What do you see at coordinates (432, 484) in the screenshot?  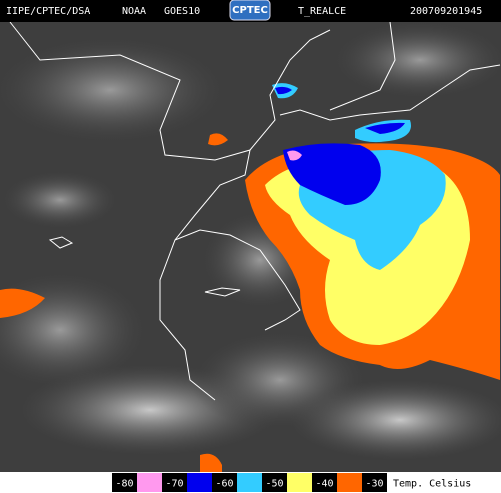 I see `legend-unit: Temp. Celsius` at bounding box center [432, 484].